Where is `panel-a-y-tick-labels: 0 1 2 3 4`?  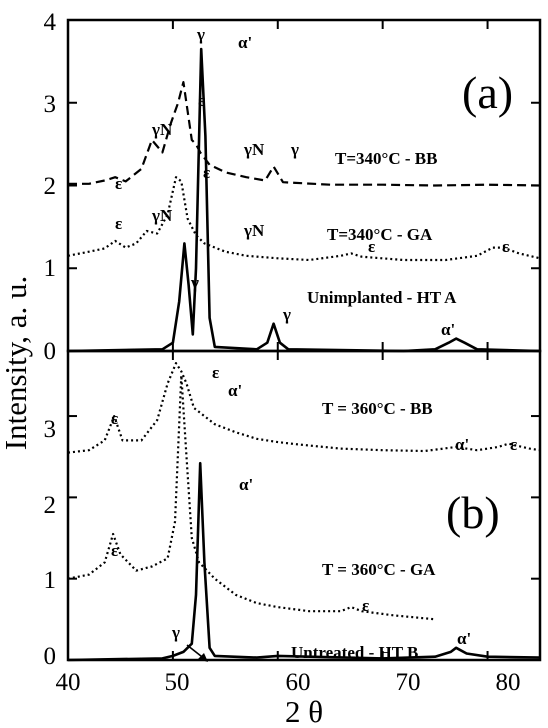 panel-a-y-tick-labels: 0 1 2 3 4 is located at coordinates (50, 187).